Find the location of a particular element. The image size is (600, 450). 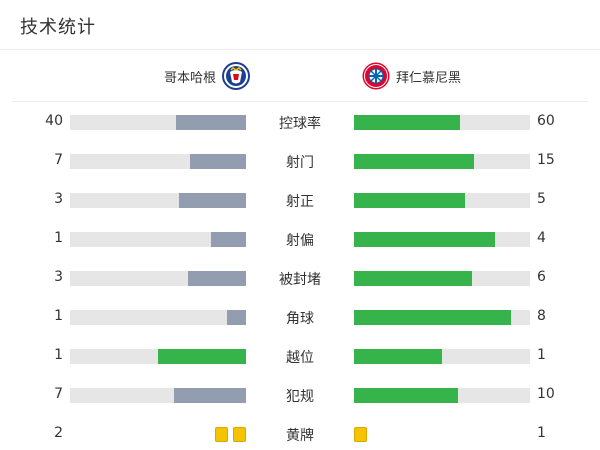

stat-label: 射正 is located at coordinates (300, 202).